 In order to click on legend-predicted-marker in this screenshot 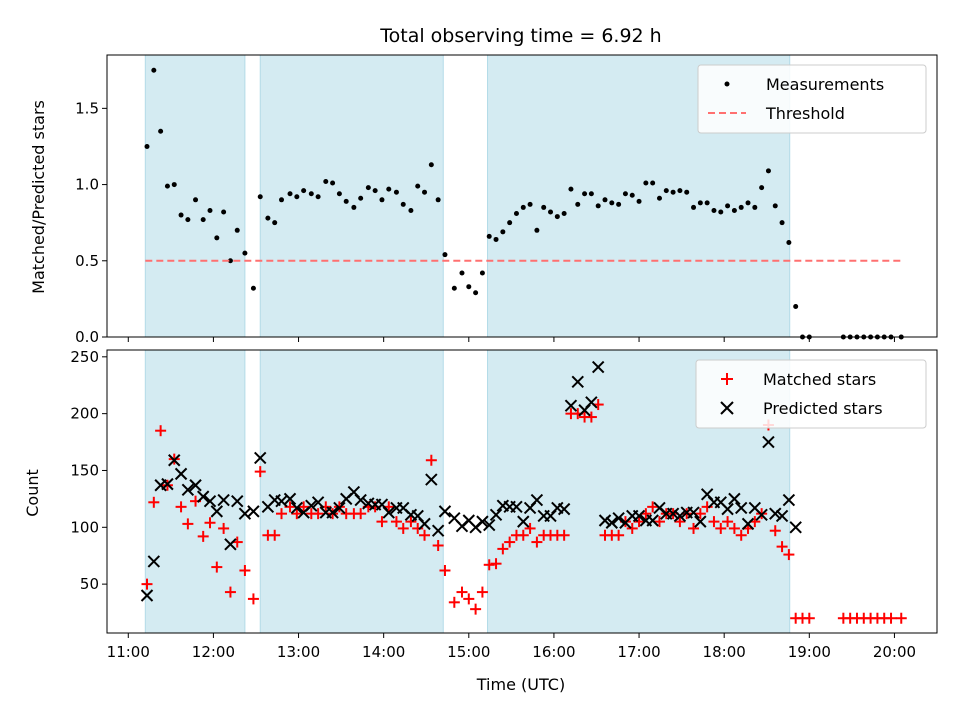, I will do `click(727, 408)`.